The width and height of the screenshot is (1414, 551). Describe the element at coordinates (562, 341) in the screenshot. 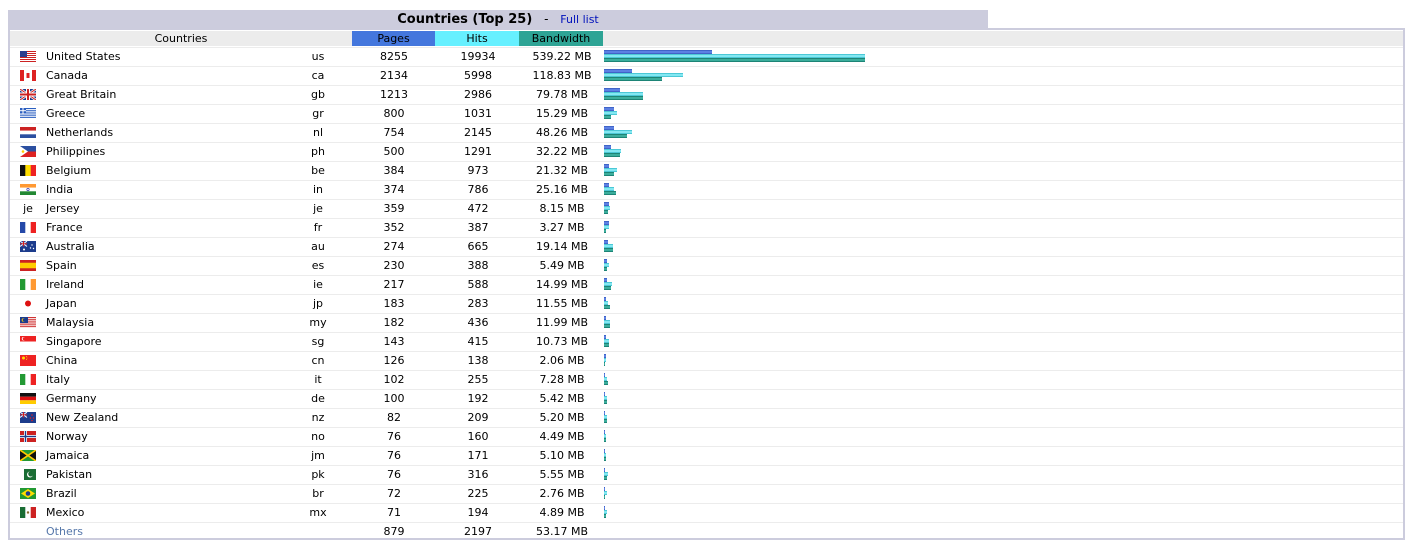

I see `bandwidth-value: 10.73 MB` at that location.